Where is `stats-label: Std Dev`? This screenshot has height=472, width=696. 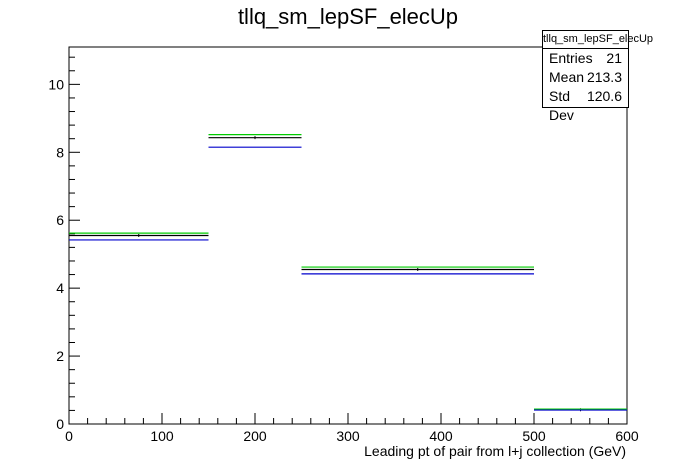
stats-label: Std Dev is located at coordinates (561, 105).